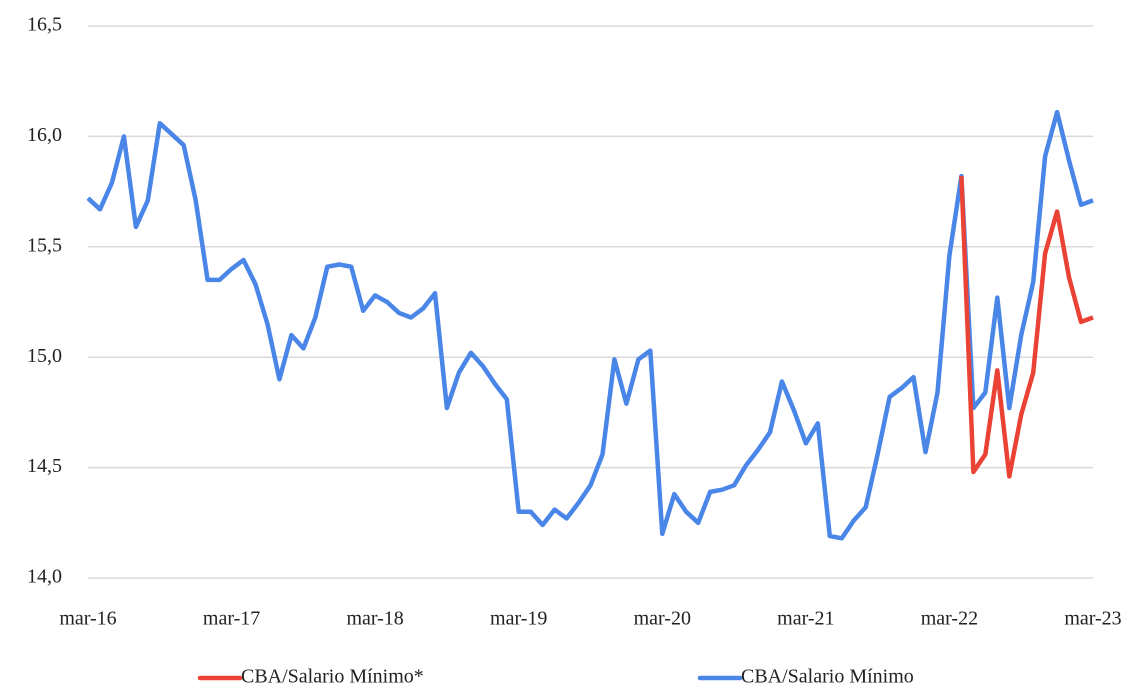 The height and width of the screenshot is (690, 1135). Describe the element at coordinates (662, 619) in the screenshot. I see `x-tick-label: mar-20` at that location.